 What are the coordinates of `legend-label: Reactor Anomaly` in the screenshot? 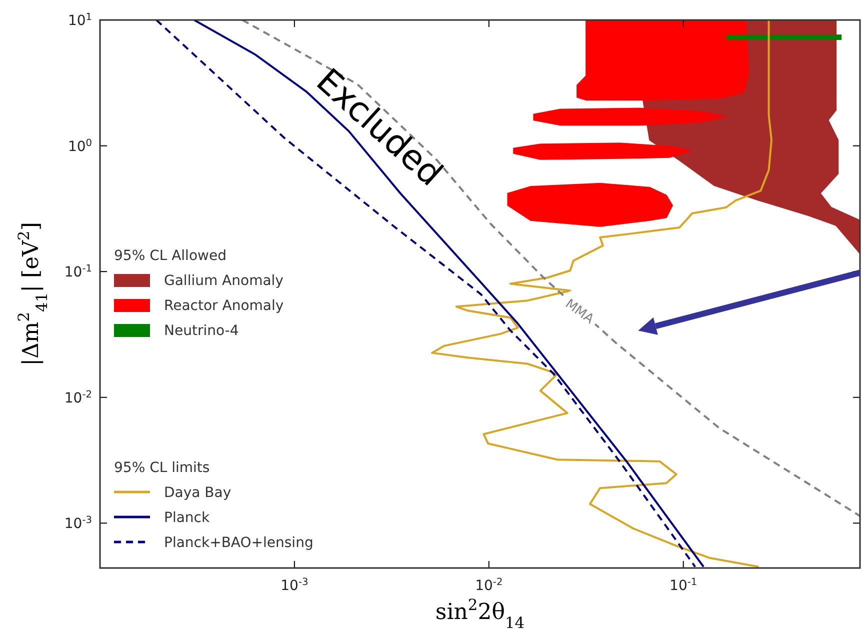 It's located at (224, 306).